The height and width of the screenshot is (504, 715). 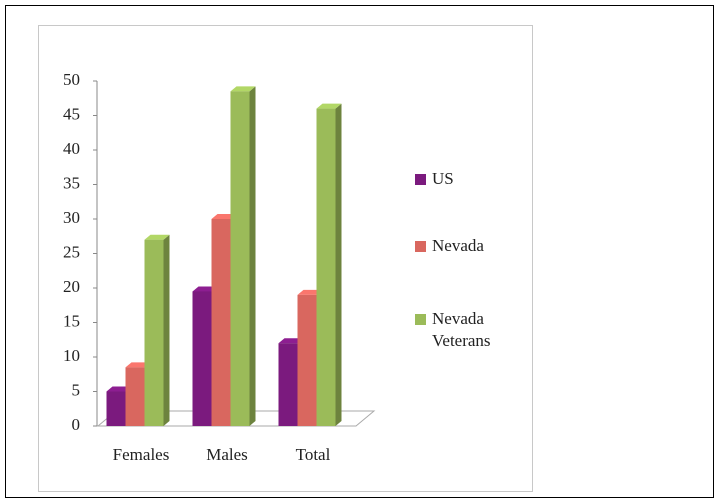 I want to click on y-tick-label: 35, so click(x=71, y=182).